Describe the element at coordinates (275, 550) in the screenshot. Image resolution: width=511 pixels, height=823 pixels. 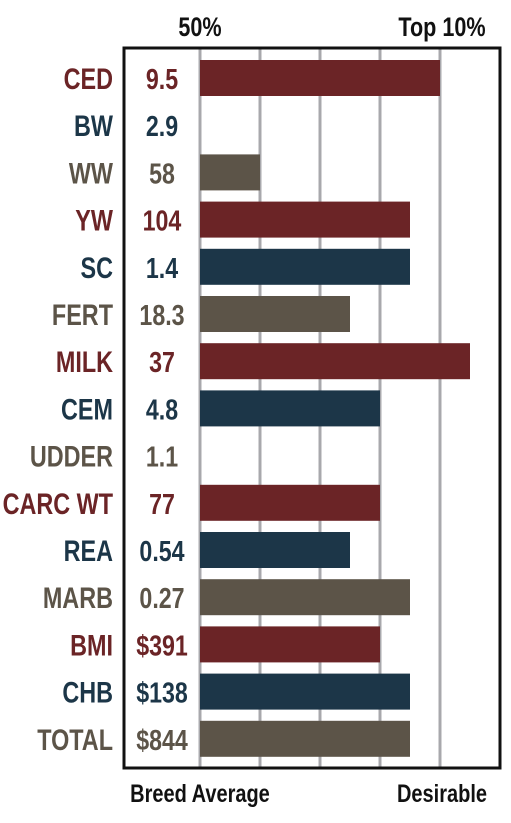
I see `bar-rea` at that location.